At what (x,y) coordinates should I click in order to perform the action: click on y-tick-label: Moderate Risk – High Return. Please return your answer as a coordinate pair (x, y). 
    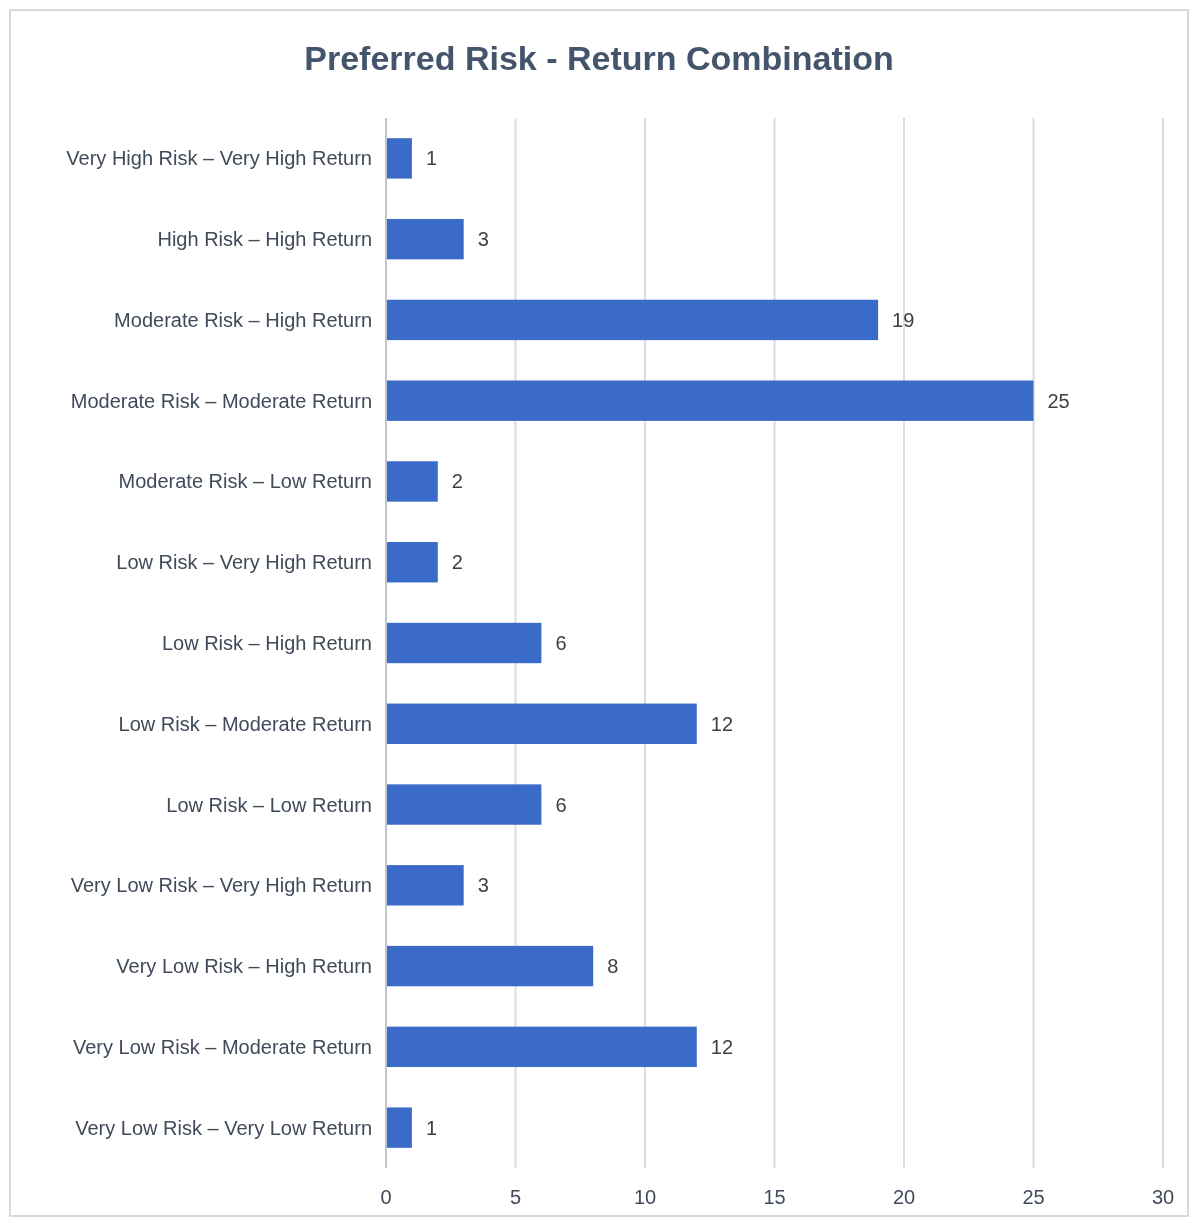
    Looking at the image, I should click on (243, 319).